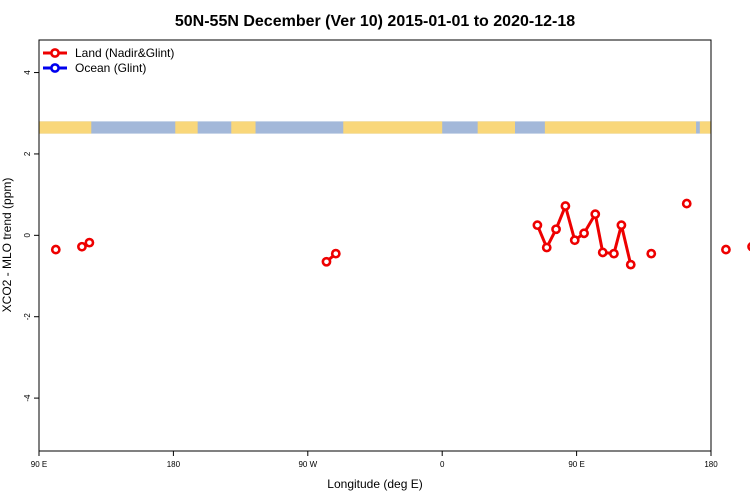 The image size is (750, 500). What do you see at coordinates (27, 398) in the screenshot?
I see `y-tick-label: -4` at bounding box center [27, 398].